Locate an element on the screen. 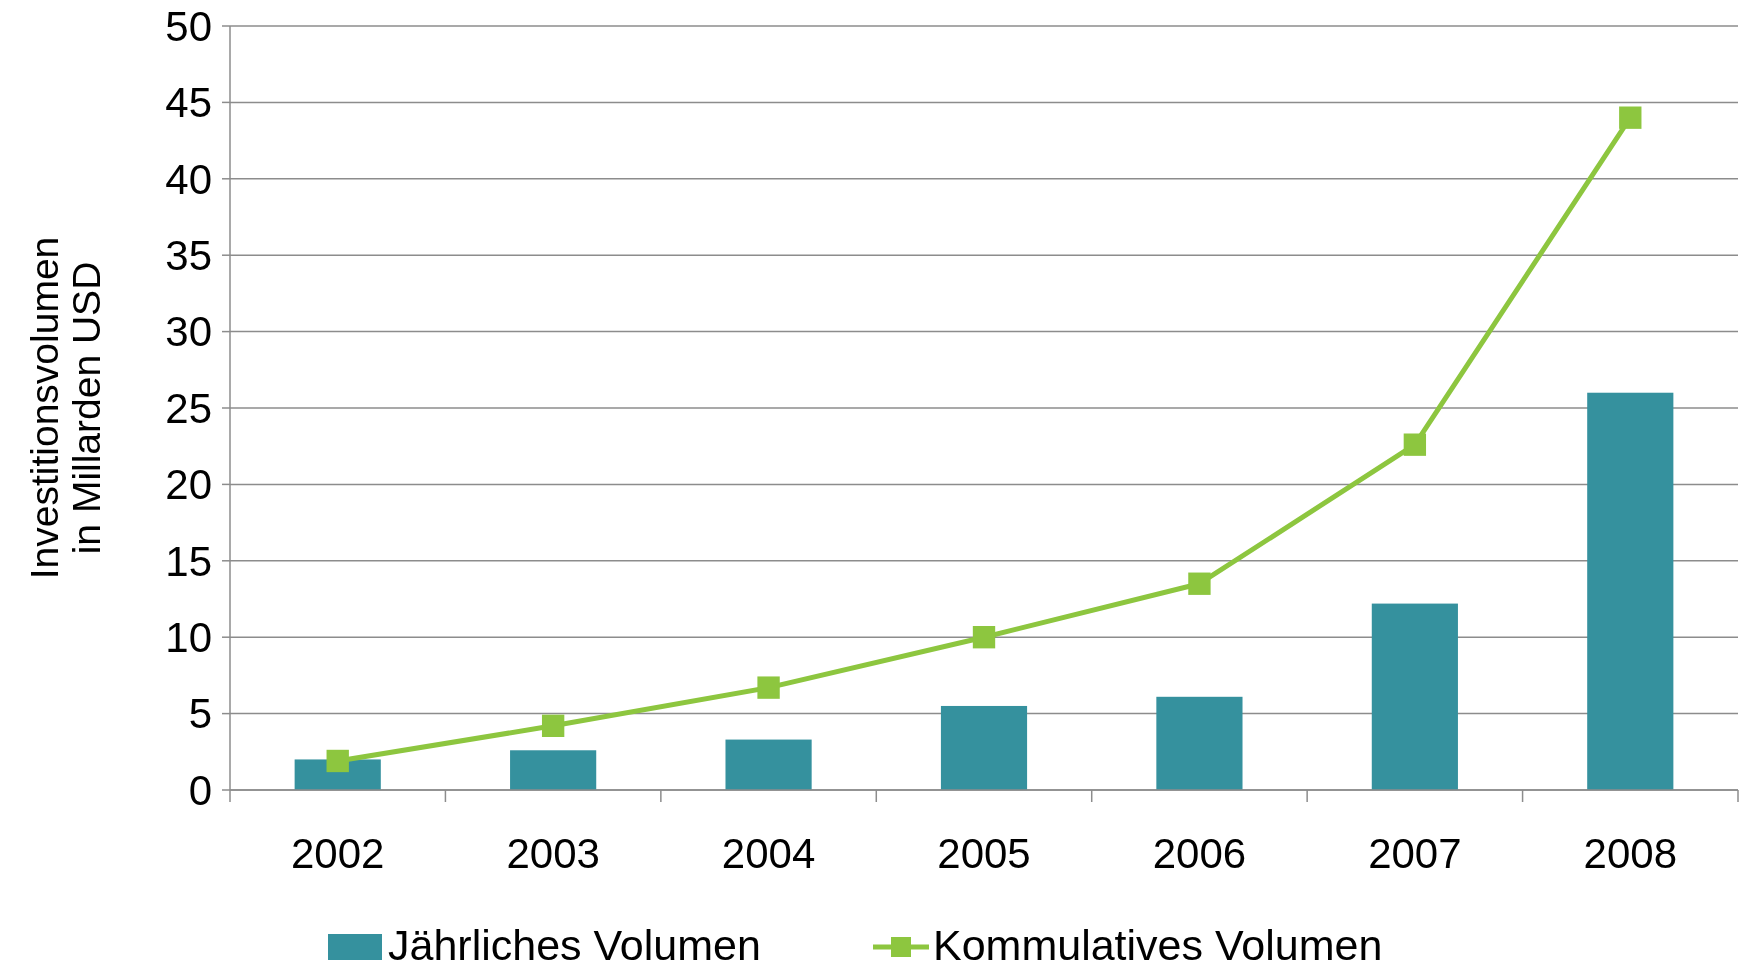 The image size is (1752, 973). x-tick-label: 2008 is located at coordinates (1630, 853).